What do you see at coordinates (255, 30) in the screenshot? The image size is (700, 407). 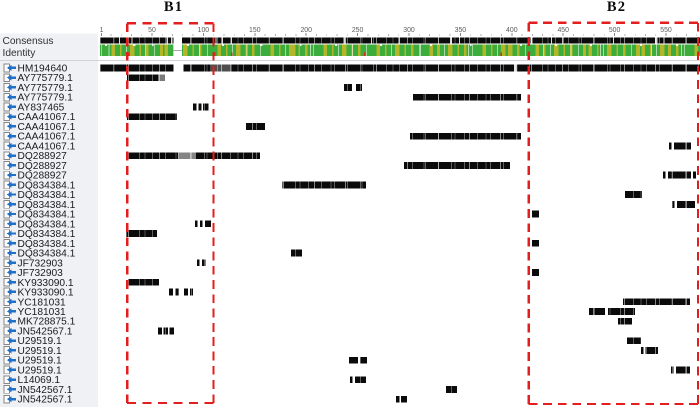 I see `svg-text: 150` at bounding box center [255, 30].